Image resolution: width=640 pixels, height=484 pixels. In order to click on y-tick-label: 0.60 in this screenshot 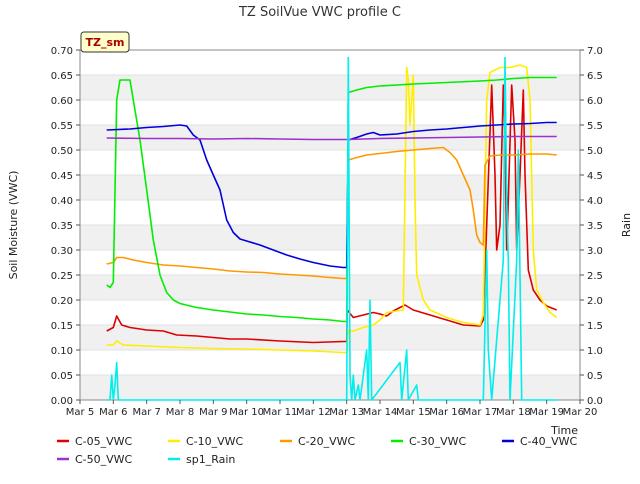, I will do `click(62, 101)`.